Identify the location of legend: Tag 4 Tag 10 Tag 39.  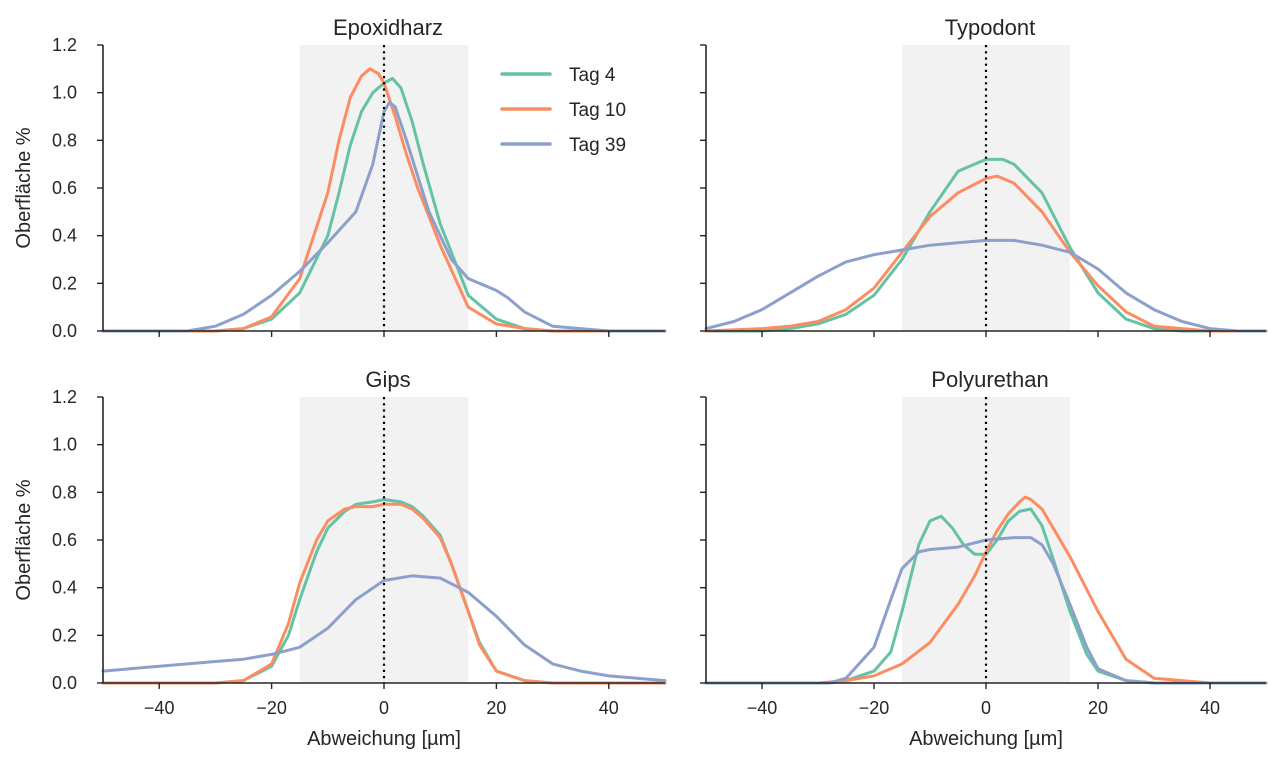
(563, 110).